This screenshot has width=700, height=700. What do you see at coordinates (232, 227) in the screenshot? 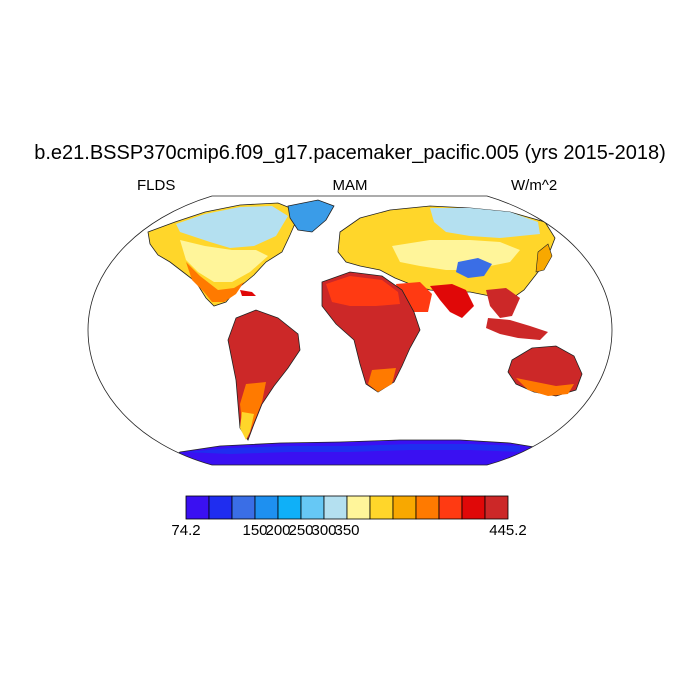
I see `north-america-cold` at bounding box center [232, 227].